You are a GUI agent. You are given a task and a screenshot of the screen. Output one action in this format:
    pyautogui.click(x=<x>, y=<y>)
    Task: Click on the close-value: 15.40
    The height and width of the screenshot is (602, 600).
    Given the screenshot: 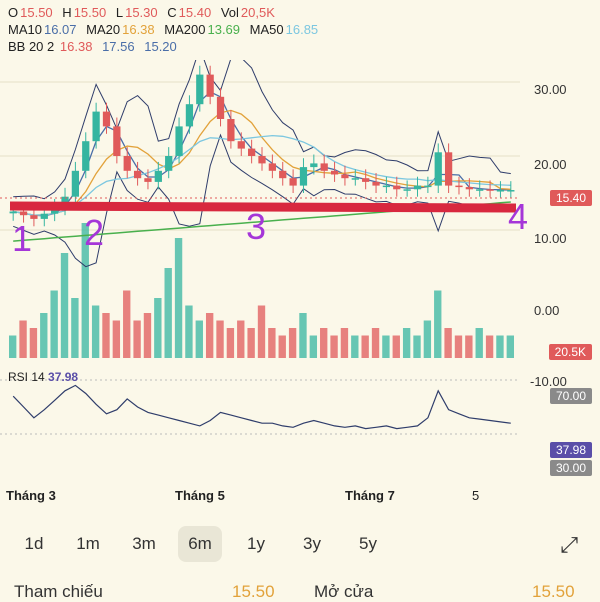 What is the action you would take?
    pyautogui.click(x=195, y=12)
    